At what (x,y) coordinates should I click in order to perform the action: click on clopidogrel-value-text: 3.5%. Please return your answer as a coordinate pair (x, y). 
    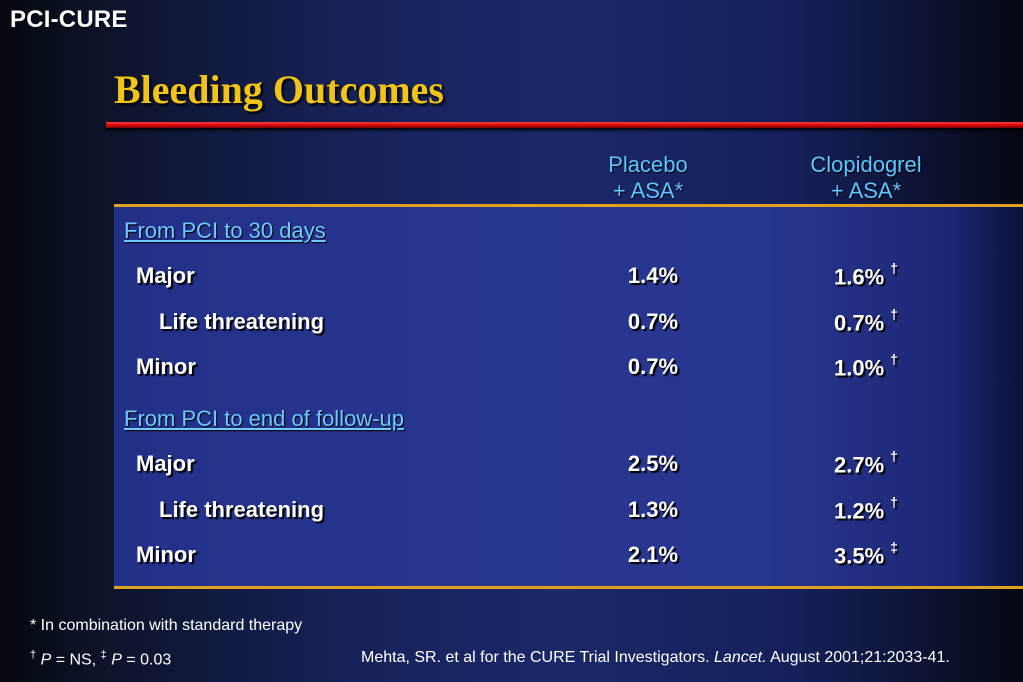
    Looking at the image, I should click on (859, 556).